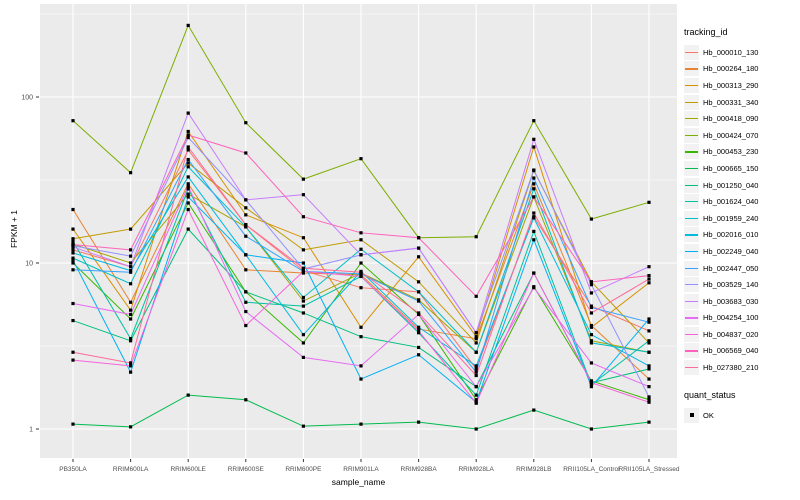 This screenshot has height=500, width=800. What do you see at coordinates (731, 251) in the screenshot?
I see `legend-item-label: Hb_002249_040` at bounding box center [731, 251].